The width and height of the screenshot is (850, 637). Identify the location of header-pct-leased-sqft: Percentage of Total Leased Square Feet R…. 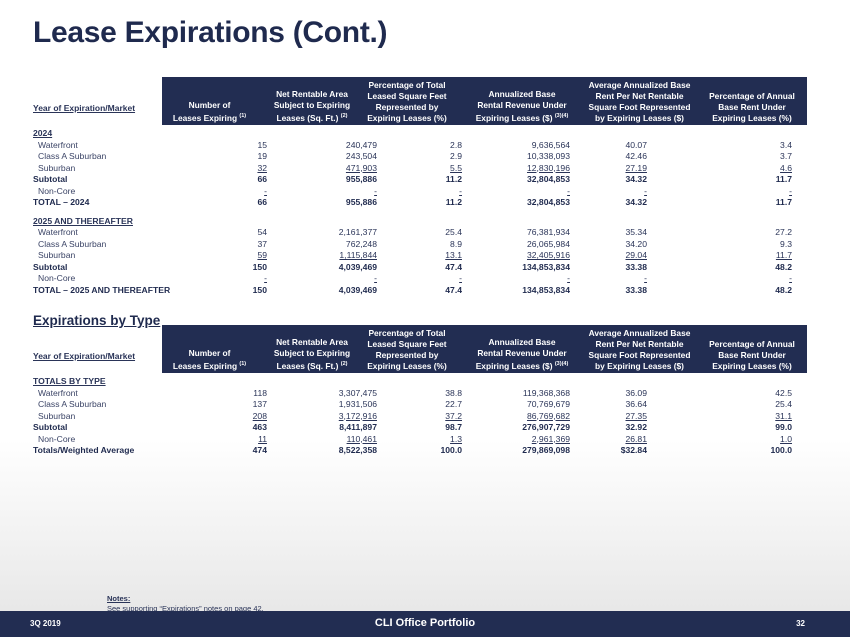
(407, 349).